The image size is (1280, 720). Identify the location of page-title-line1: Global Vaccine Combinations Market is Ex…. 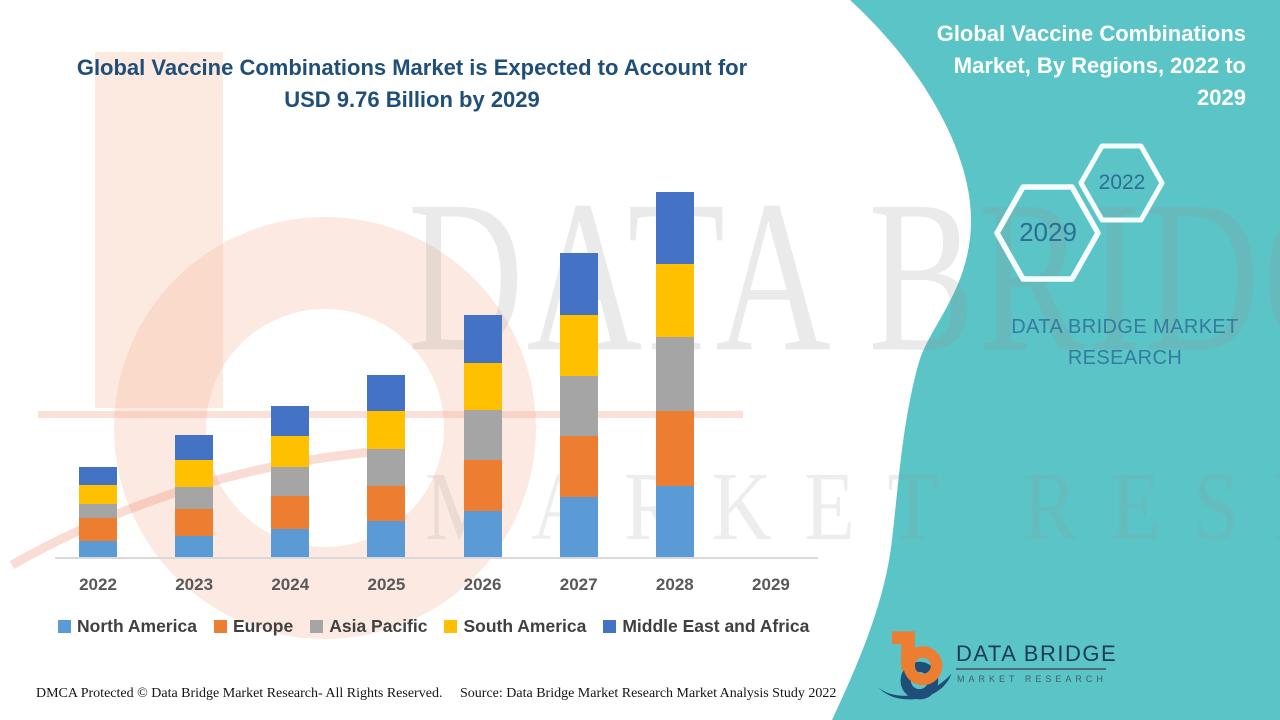
(412, 67).